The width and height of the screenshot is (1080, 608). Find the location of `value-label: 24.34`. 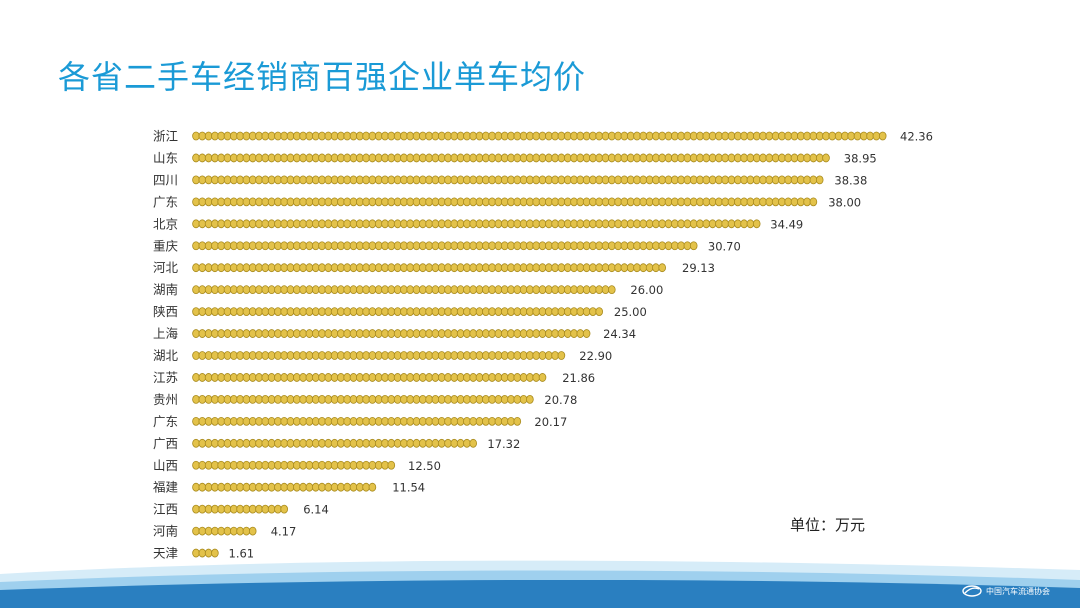

value-label: 24.34 is located at coordinates (619, 334).